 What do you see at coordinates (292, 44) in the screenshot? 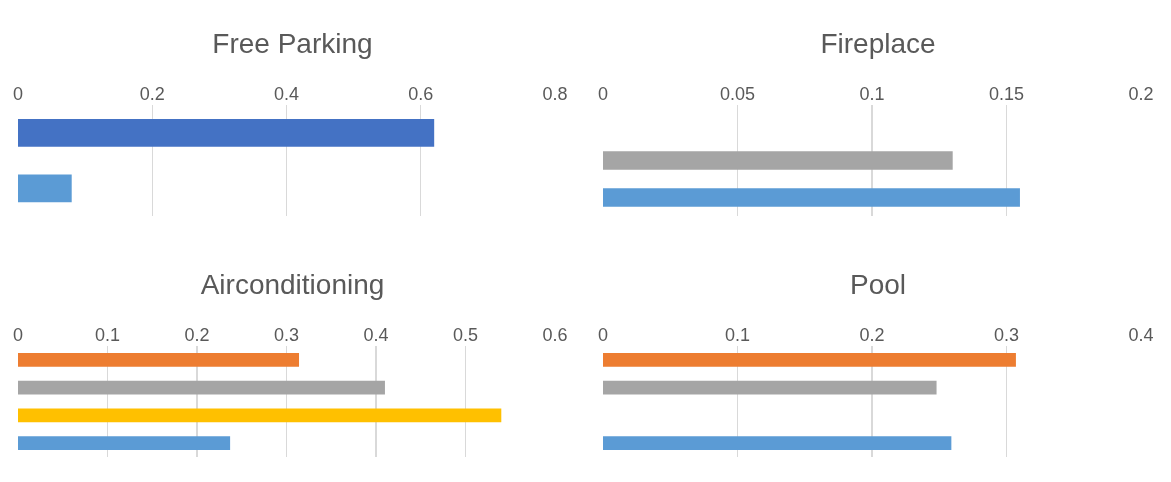
I see `chart-title: Free Parking` at bounding box center [292, 44].